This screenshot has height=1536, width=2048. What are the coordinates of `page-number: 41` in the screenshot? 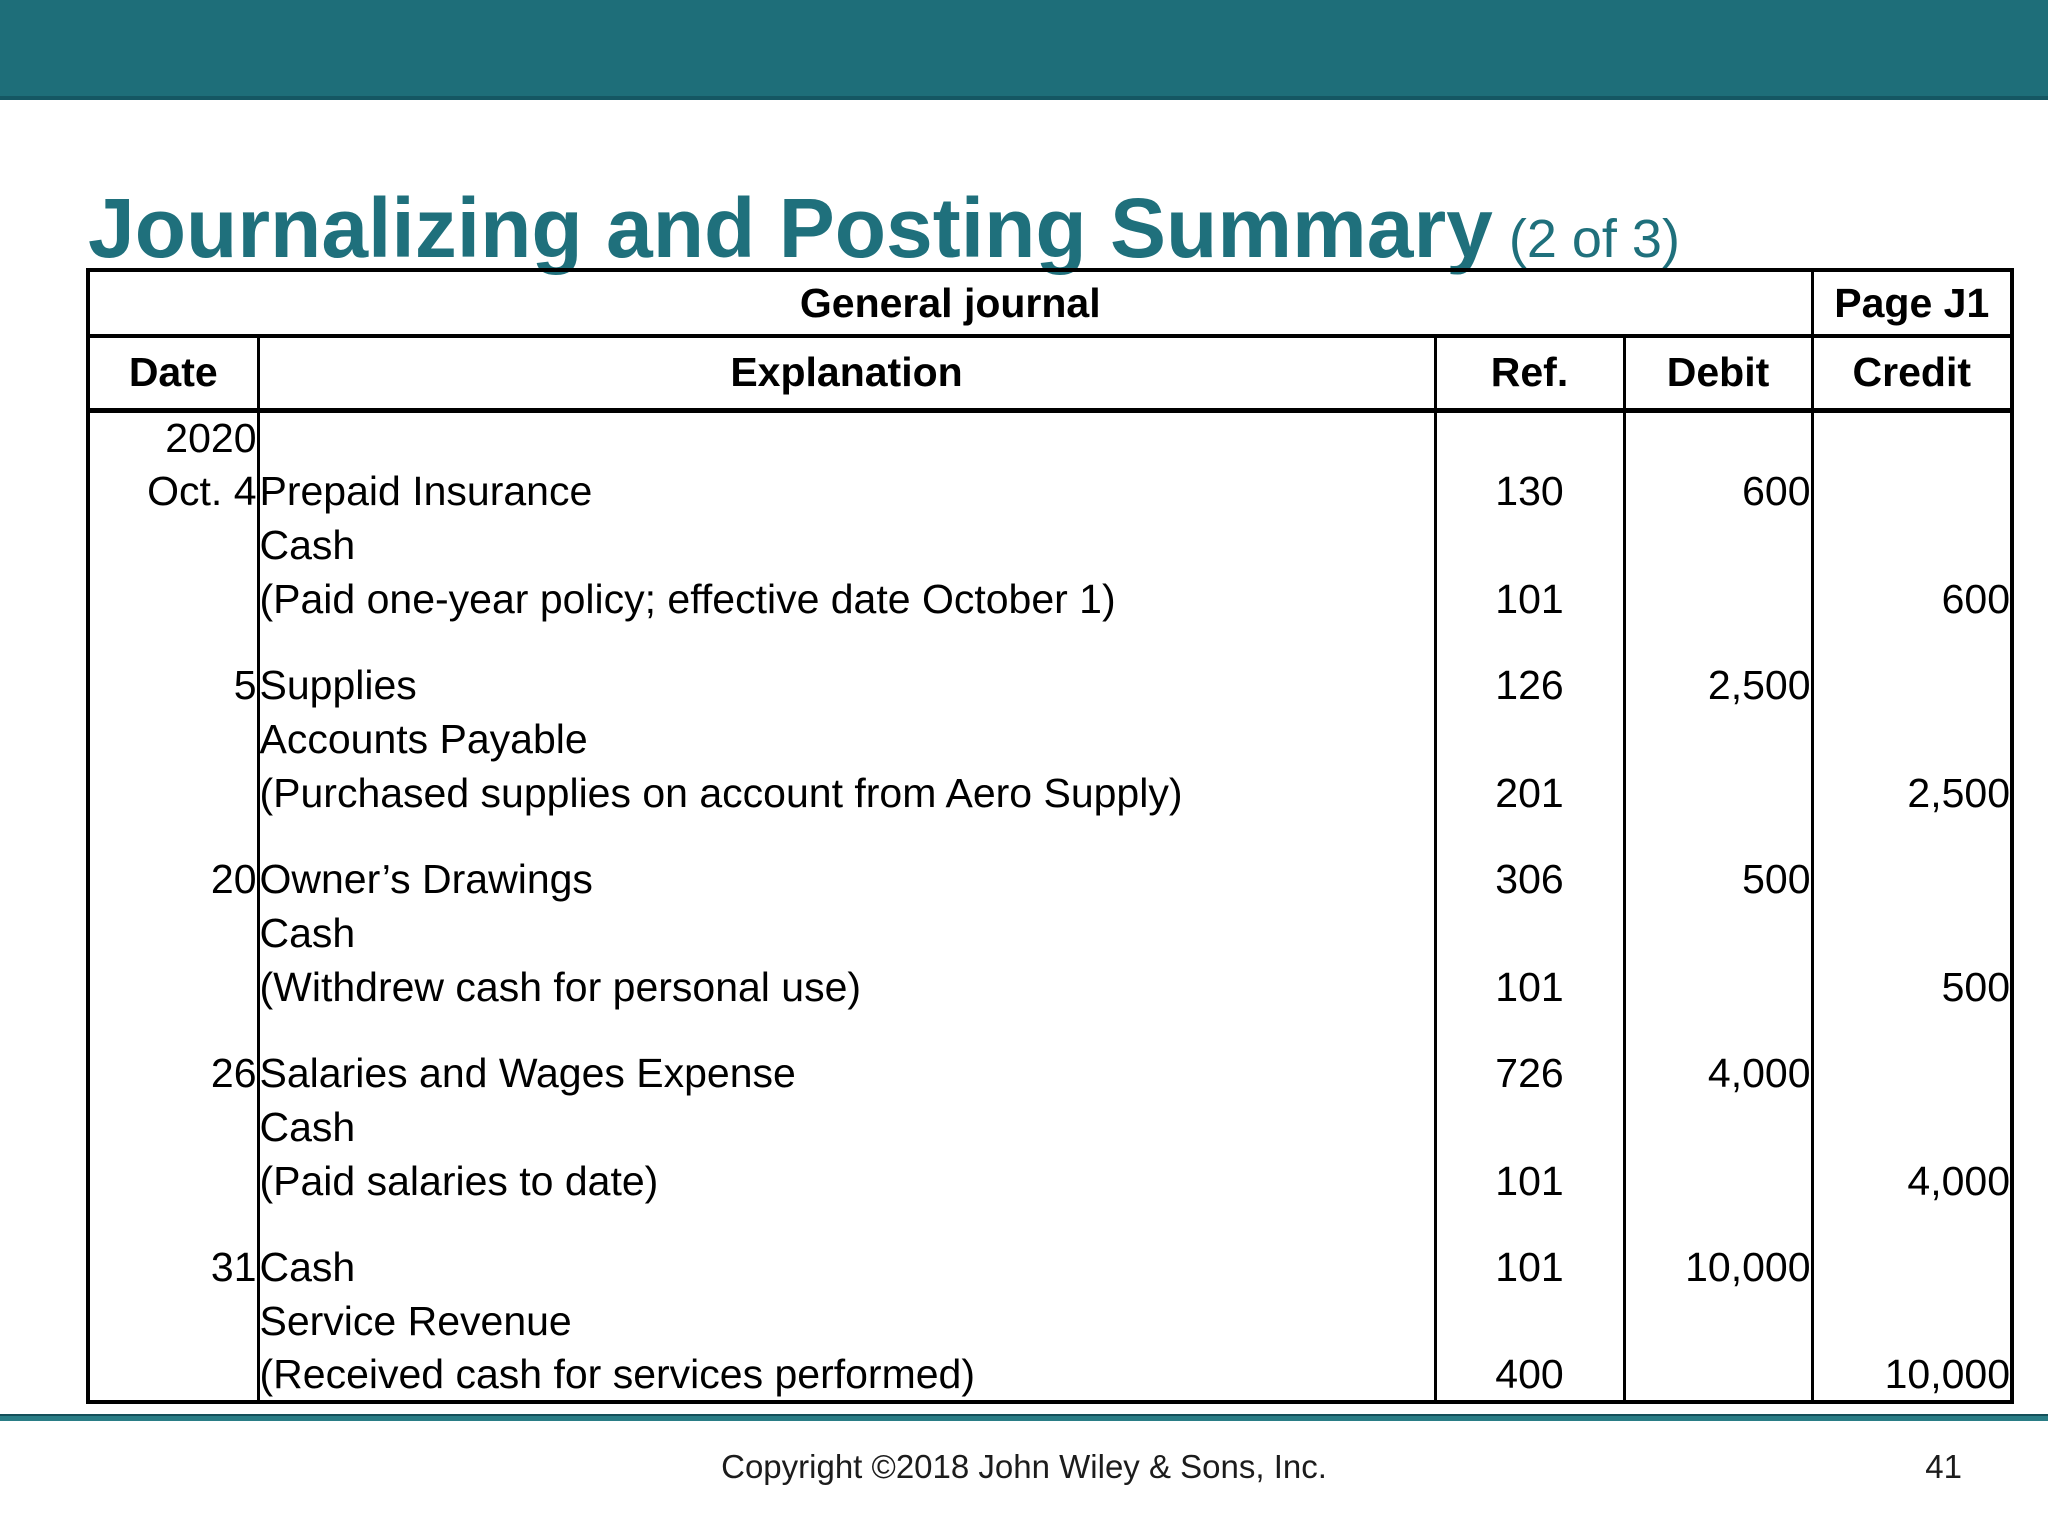 It's located at (1943, 1466).